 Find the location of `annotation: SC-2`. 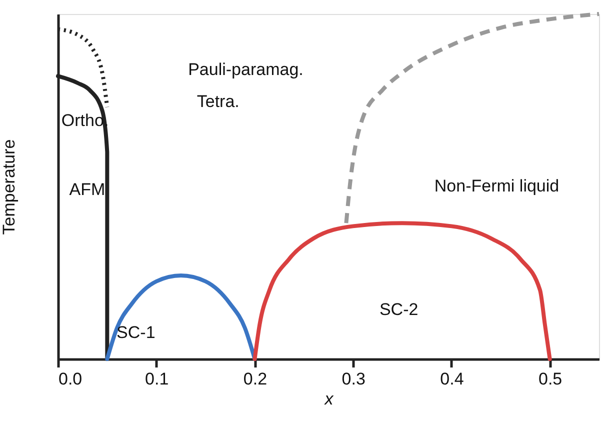

annotation: SC-2 is located at coordinates (398, 310).